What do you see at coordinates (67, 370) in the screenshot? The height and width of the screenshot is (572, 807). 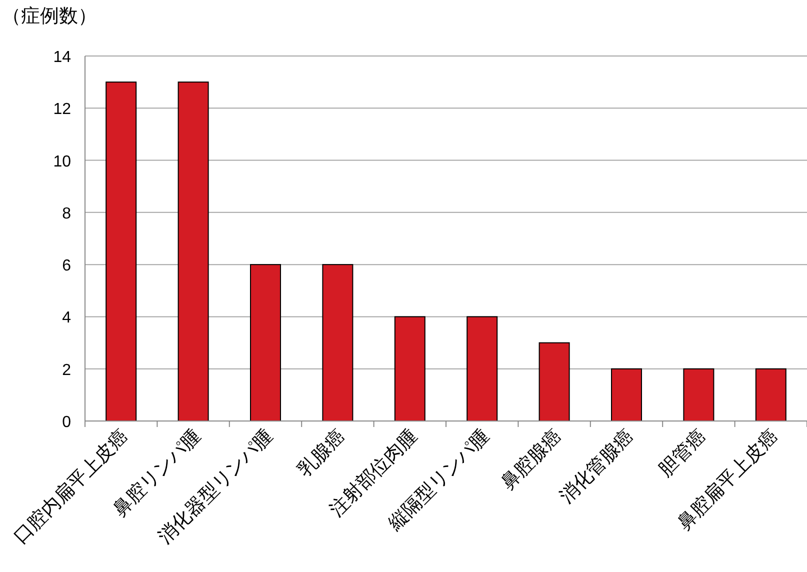 I see `y-tick-label: 2` at bounding box center [67, 370].